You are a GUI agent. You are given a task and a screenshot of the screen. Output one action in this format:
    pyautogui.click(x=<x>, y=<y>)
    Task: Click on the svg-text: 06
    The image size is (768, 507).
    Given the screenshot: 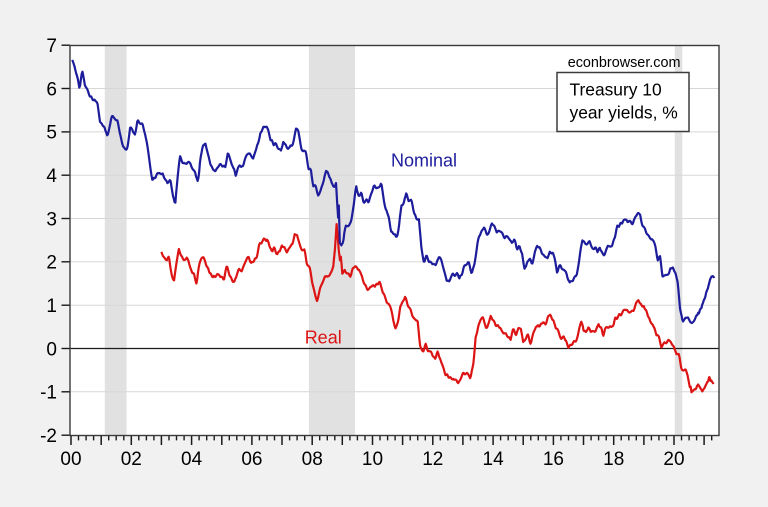 What is the action you would take?
    pyautogui.click(x=251, y=459)
    